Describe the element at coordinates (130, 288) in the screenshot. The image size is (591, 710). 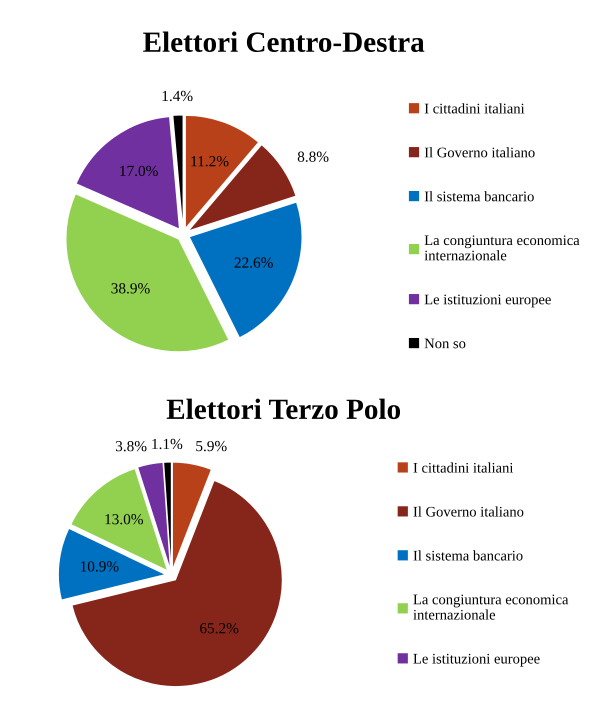
I see `data-label: 38.9%` at that location.